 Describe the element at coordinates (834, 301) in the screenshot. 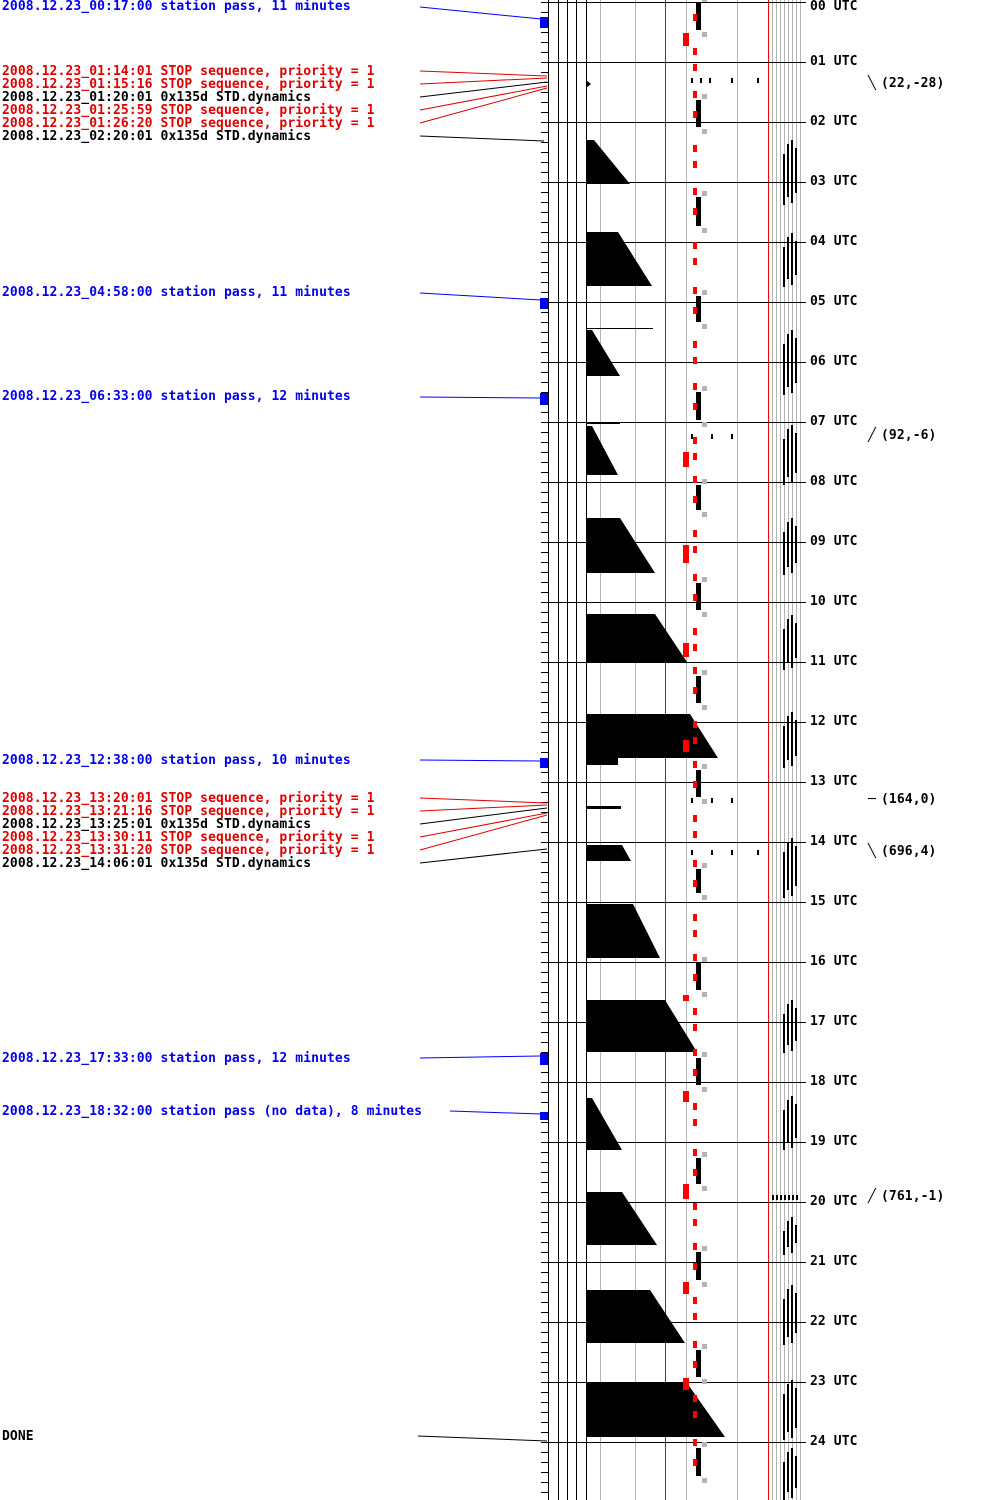

I see `hour-label: 05 UTC` at that location.